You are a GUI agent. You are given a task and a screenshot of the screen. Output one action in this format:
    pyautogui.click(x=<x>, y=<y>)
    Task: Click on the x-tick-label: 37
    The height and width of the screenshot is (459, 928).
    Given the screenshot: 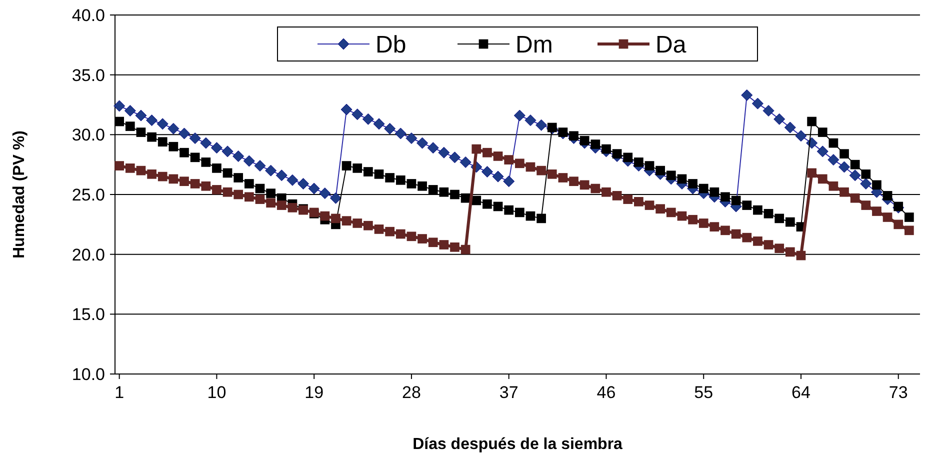 What is the action you would take?
    pyautogui.click(x=508, y=392)
    